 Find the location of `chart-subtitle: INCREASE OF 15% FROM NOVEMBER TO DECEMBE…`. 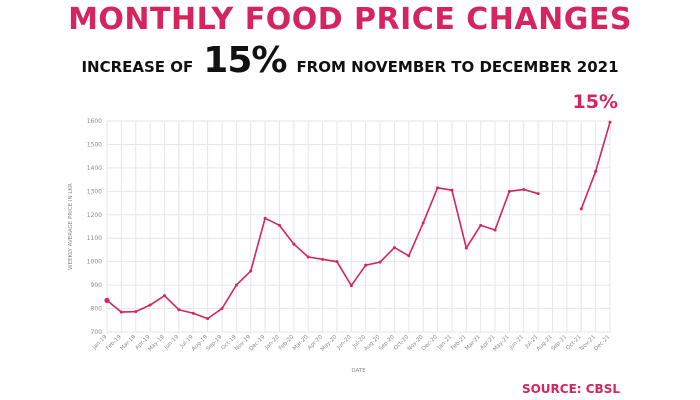

chart-subtitle: INCREASE OF 15% FROM NOVEMBER TO DECEMBE… is located at coordinates (350, 60).